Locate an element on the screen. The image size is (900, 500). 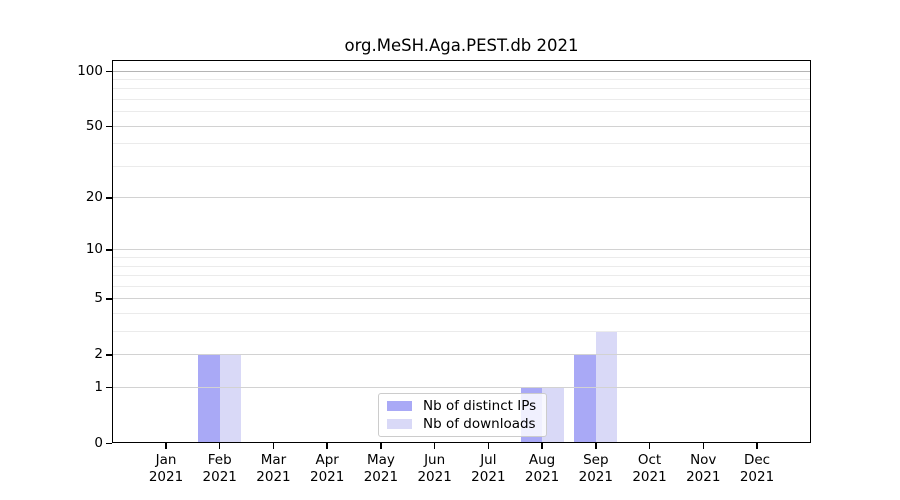
y-tick-label: 0 is located at coordinates (98, 443).